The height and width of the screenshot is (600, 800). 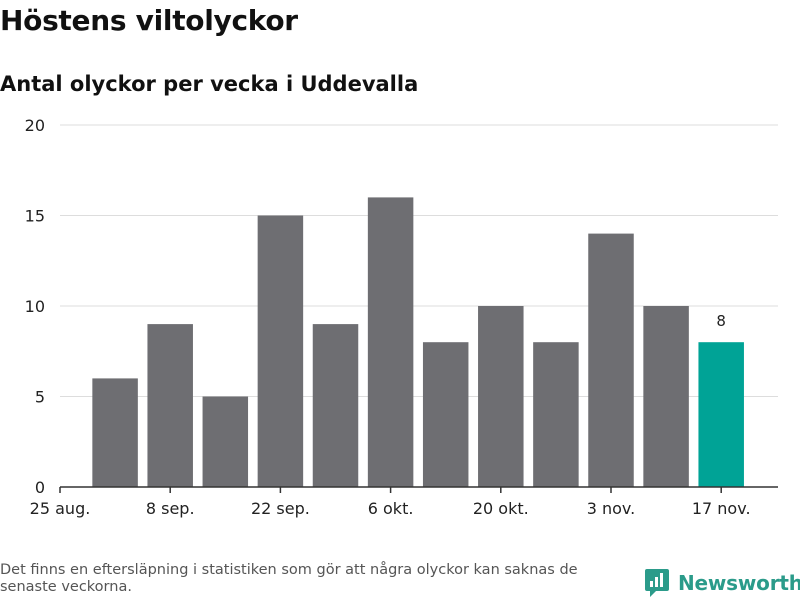 What do you see at coordinates (391, 508) in the screenshot?
I see `x-tick-label: 6 okt.` at bounding box center [391, 508].